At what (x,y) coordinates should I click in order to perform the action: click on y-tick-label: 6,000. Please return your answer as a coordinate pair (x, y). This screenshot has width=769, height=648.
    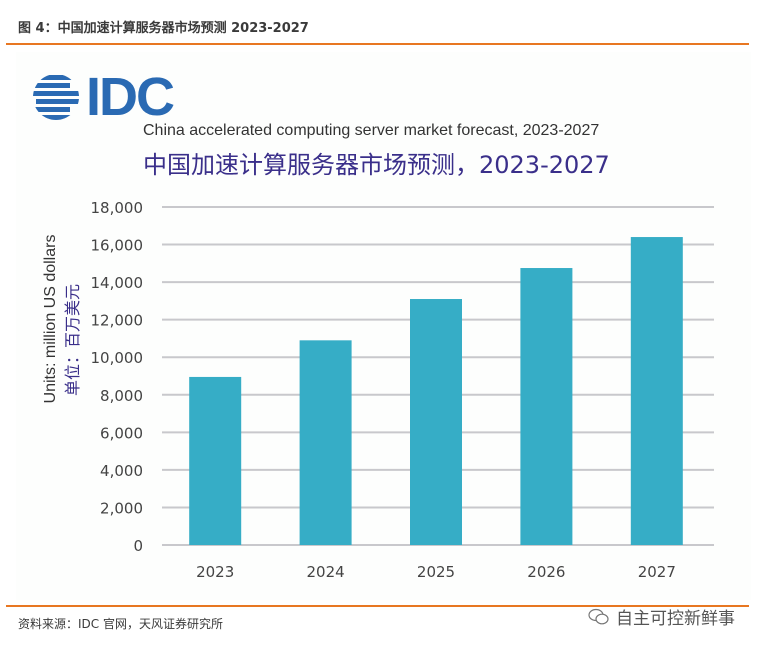
    Looking at the image, I should click on (121, 433).